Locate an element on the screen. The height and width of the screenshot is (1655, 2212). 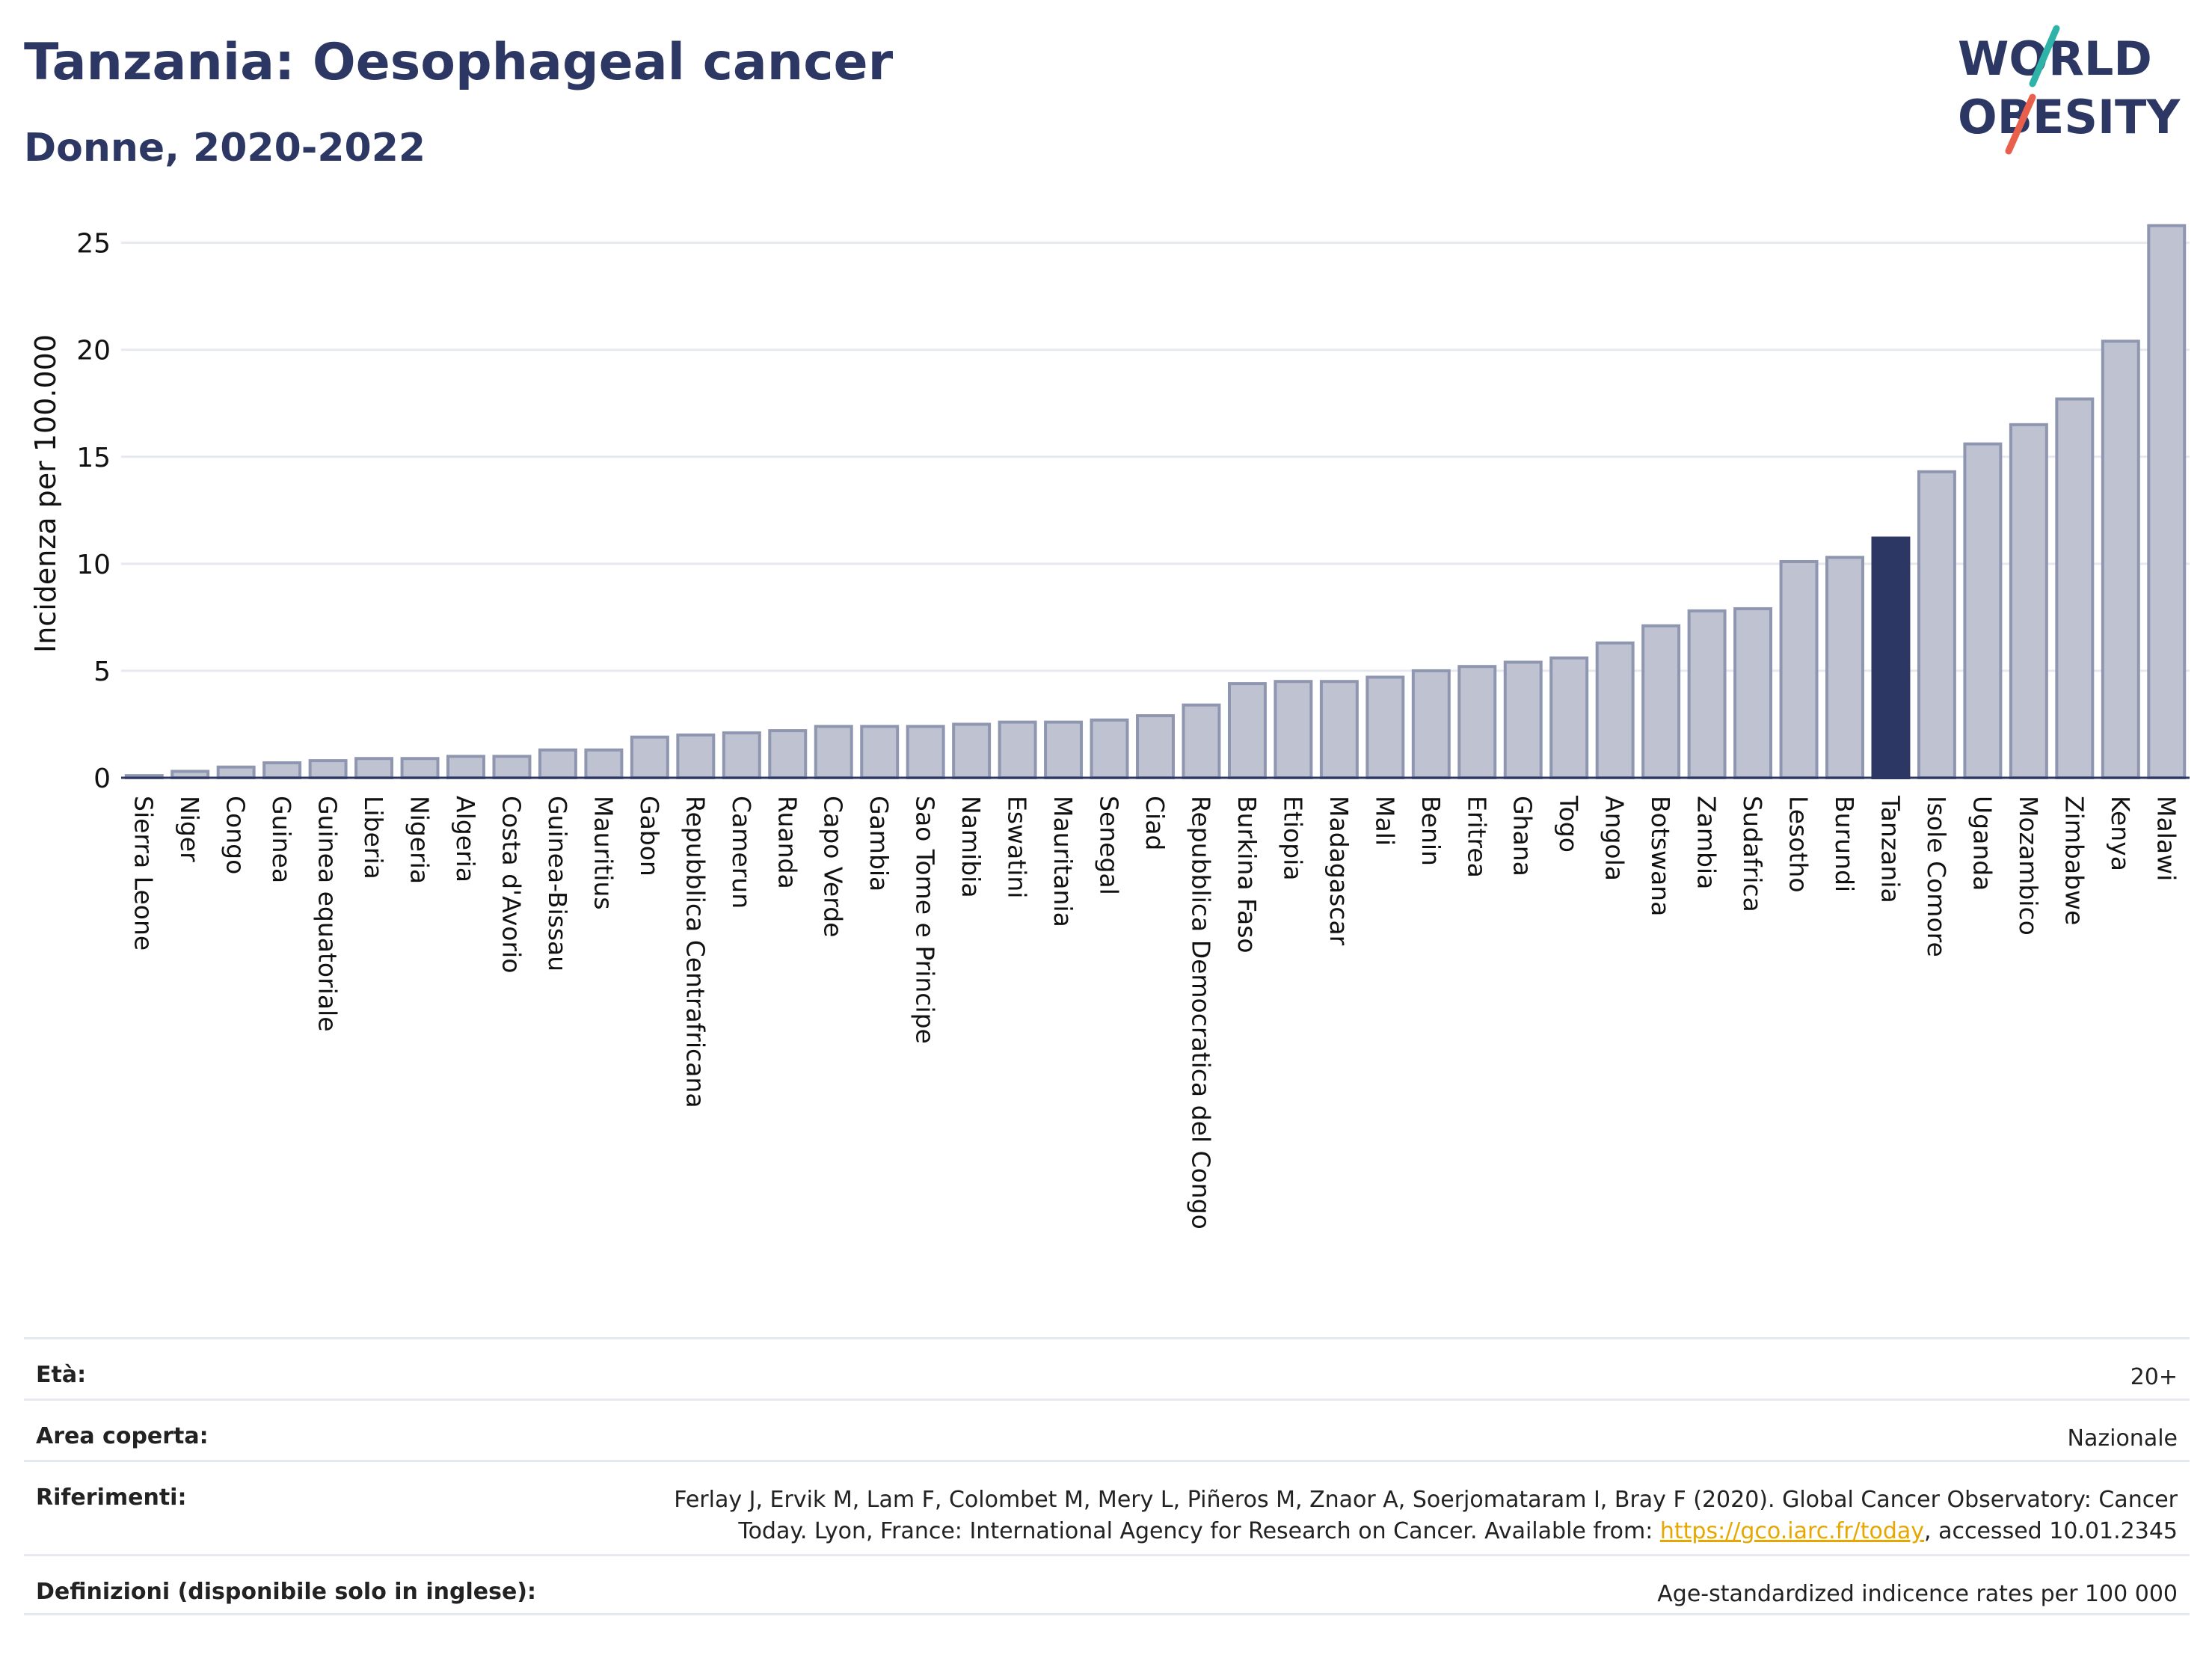
meta-row-area: Area coperta: Nazionale is located at coordinates (1107, 1429).